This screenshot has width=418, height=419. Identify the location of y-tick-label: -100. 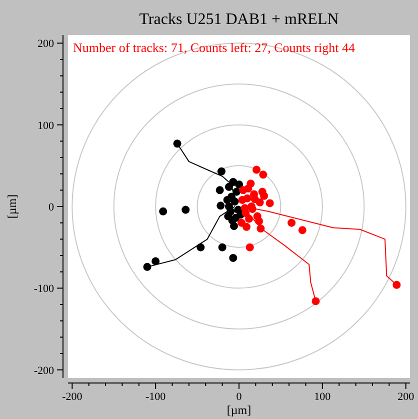
(44, 289).